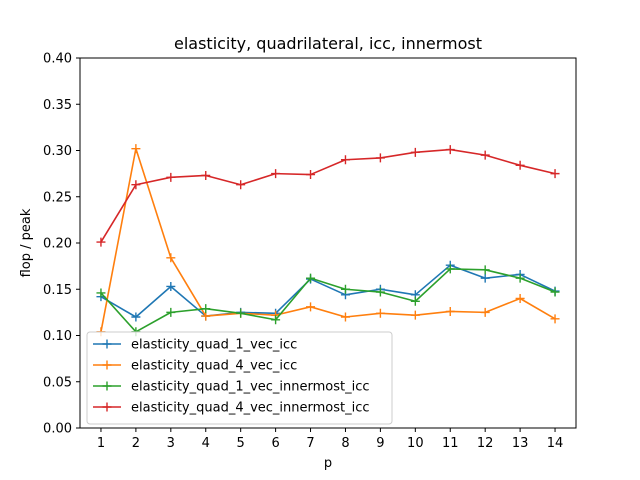  Describe the element at coordinates (57, 59) in the screenshot. I see `y-tick-label: 0.40` at that location.